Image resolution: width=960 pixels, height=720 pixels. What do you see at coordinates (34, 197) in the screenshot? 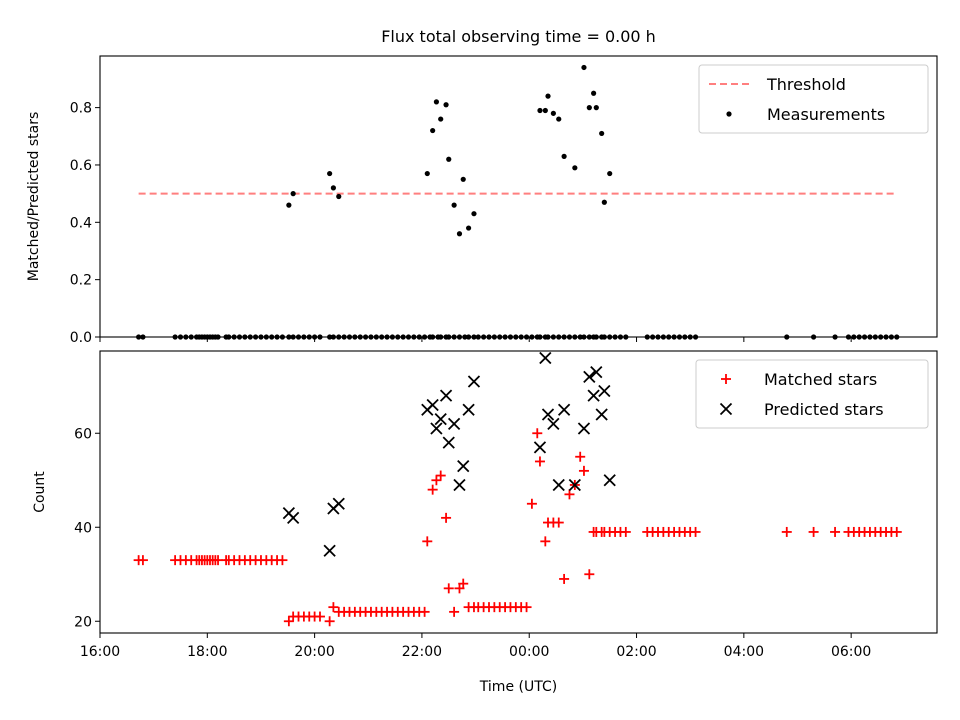
I see `top-plot-ylabel: Matched/Predicted stars` at bounding box center [34, 197].